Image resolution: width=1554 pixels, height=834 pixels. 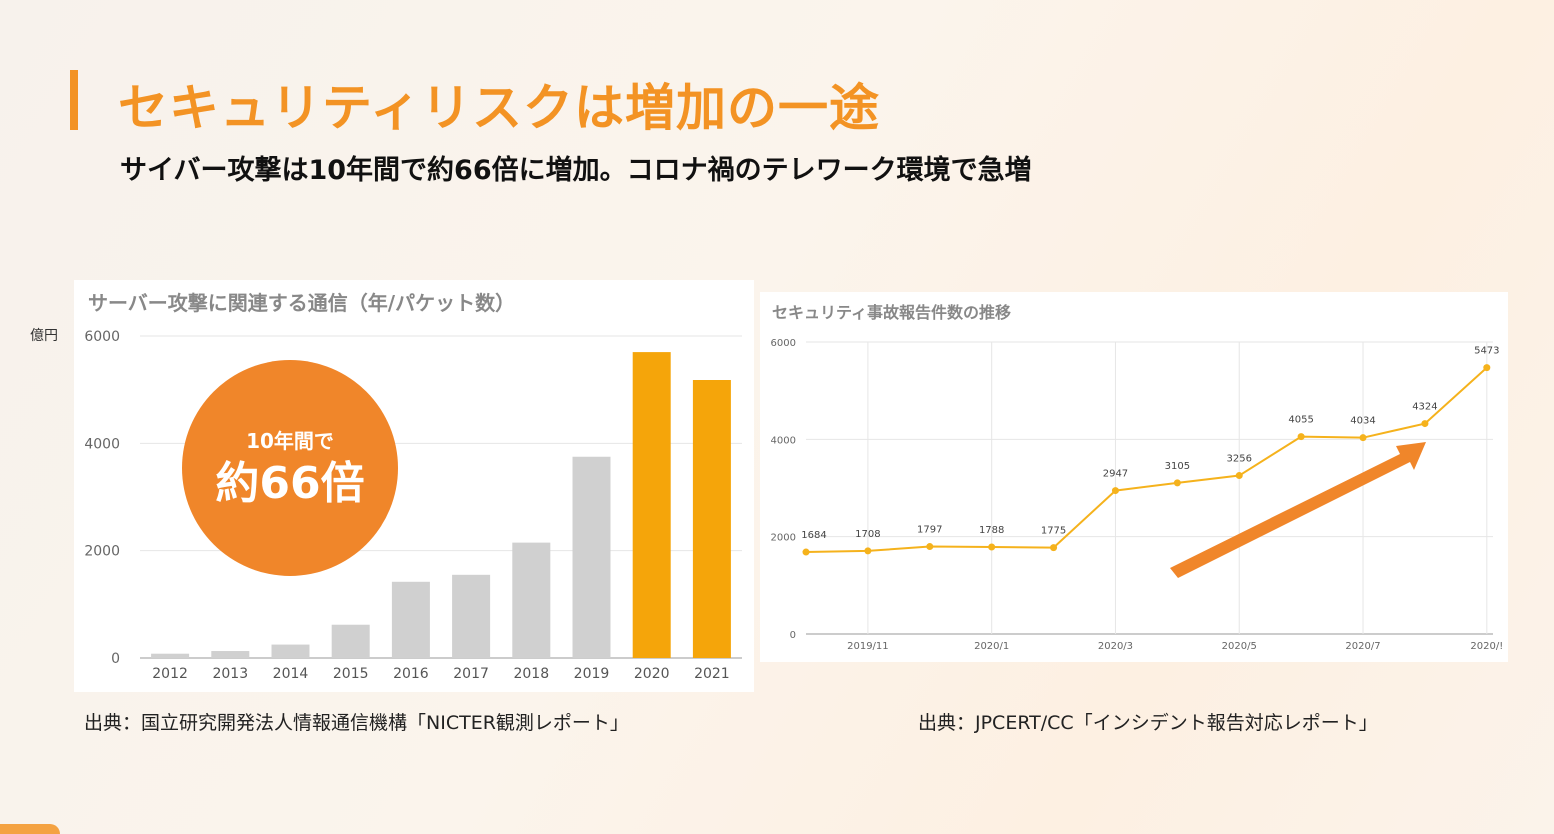 What do you see at coordinates (471, 674) in the screenshot?
I see `bar-xtick-label: 2017` at bounding box center [471, 674].